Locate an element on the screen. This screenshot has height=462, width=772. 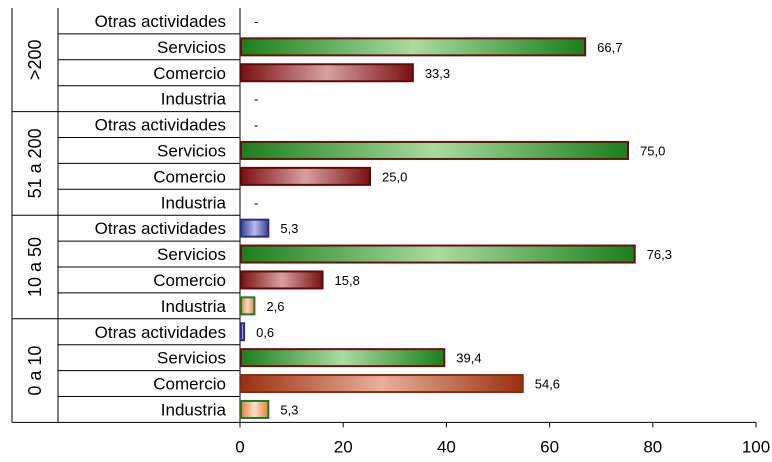
data-label: 75,0 is located at coordinates (652, 150).